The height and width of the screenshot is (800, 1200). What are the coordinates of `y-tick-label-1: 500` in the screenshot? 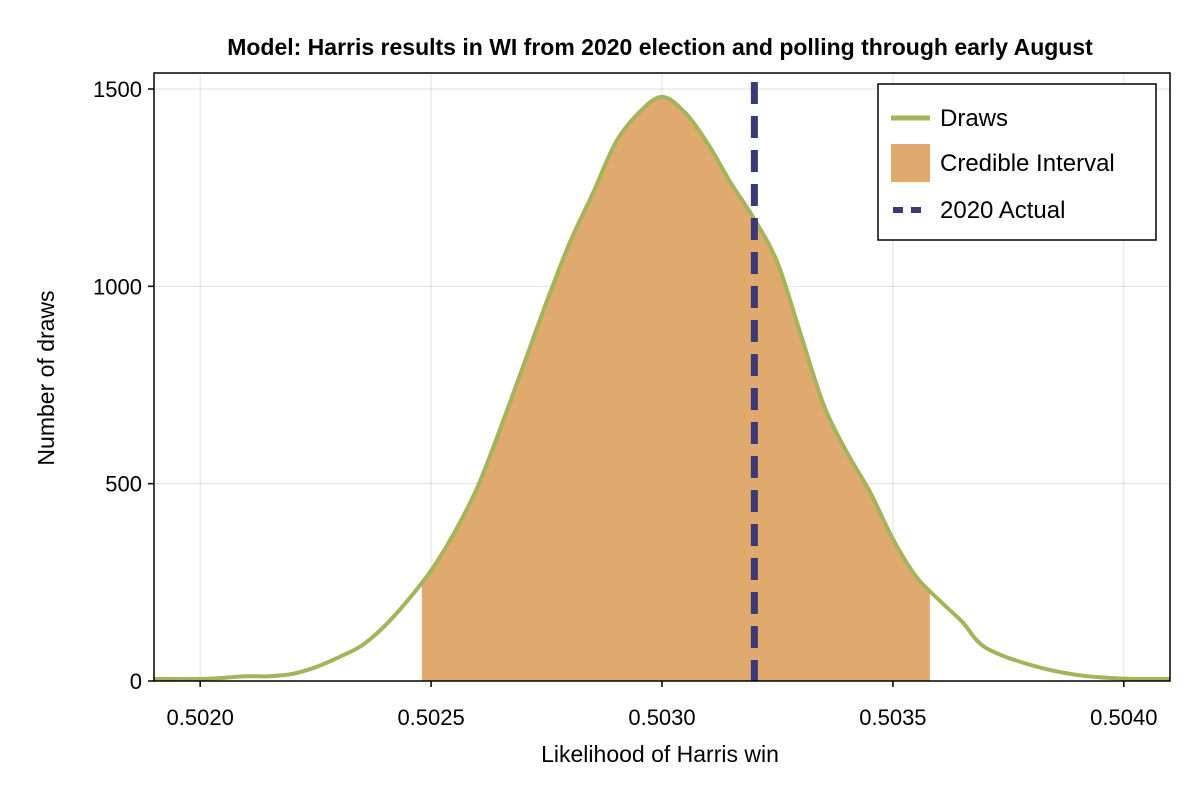 It's located at (123, 484).